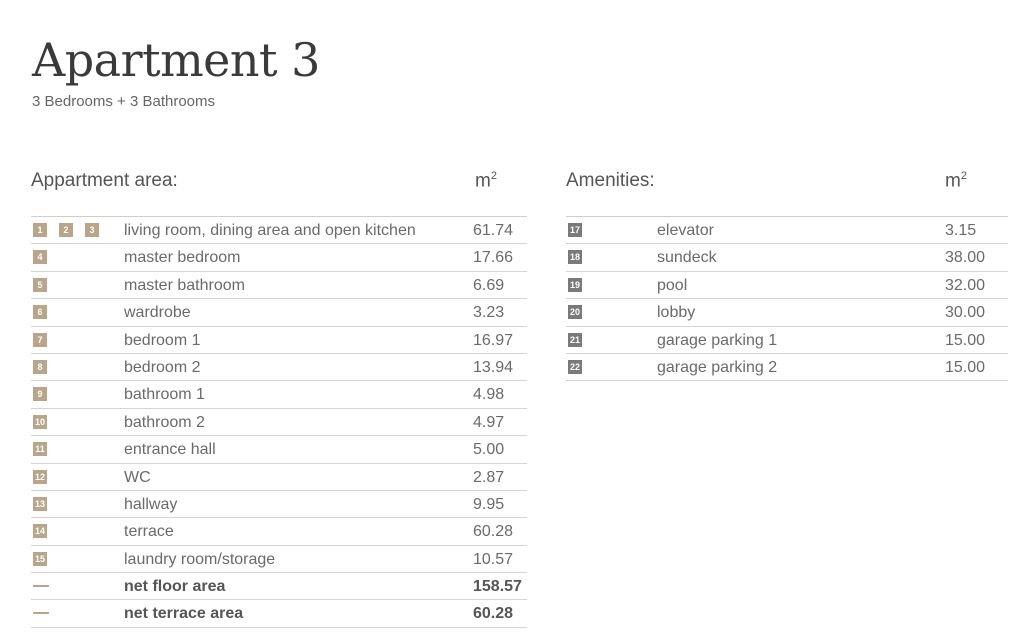  What do you see at coordinates (279, 313) in the screenshot?
I see `table-row: 6 wardrobe 3.23` at bounding box center [279, 313].